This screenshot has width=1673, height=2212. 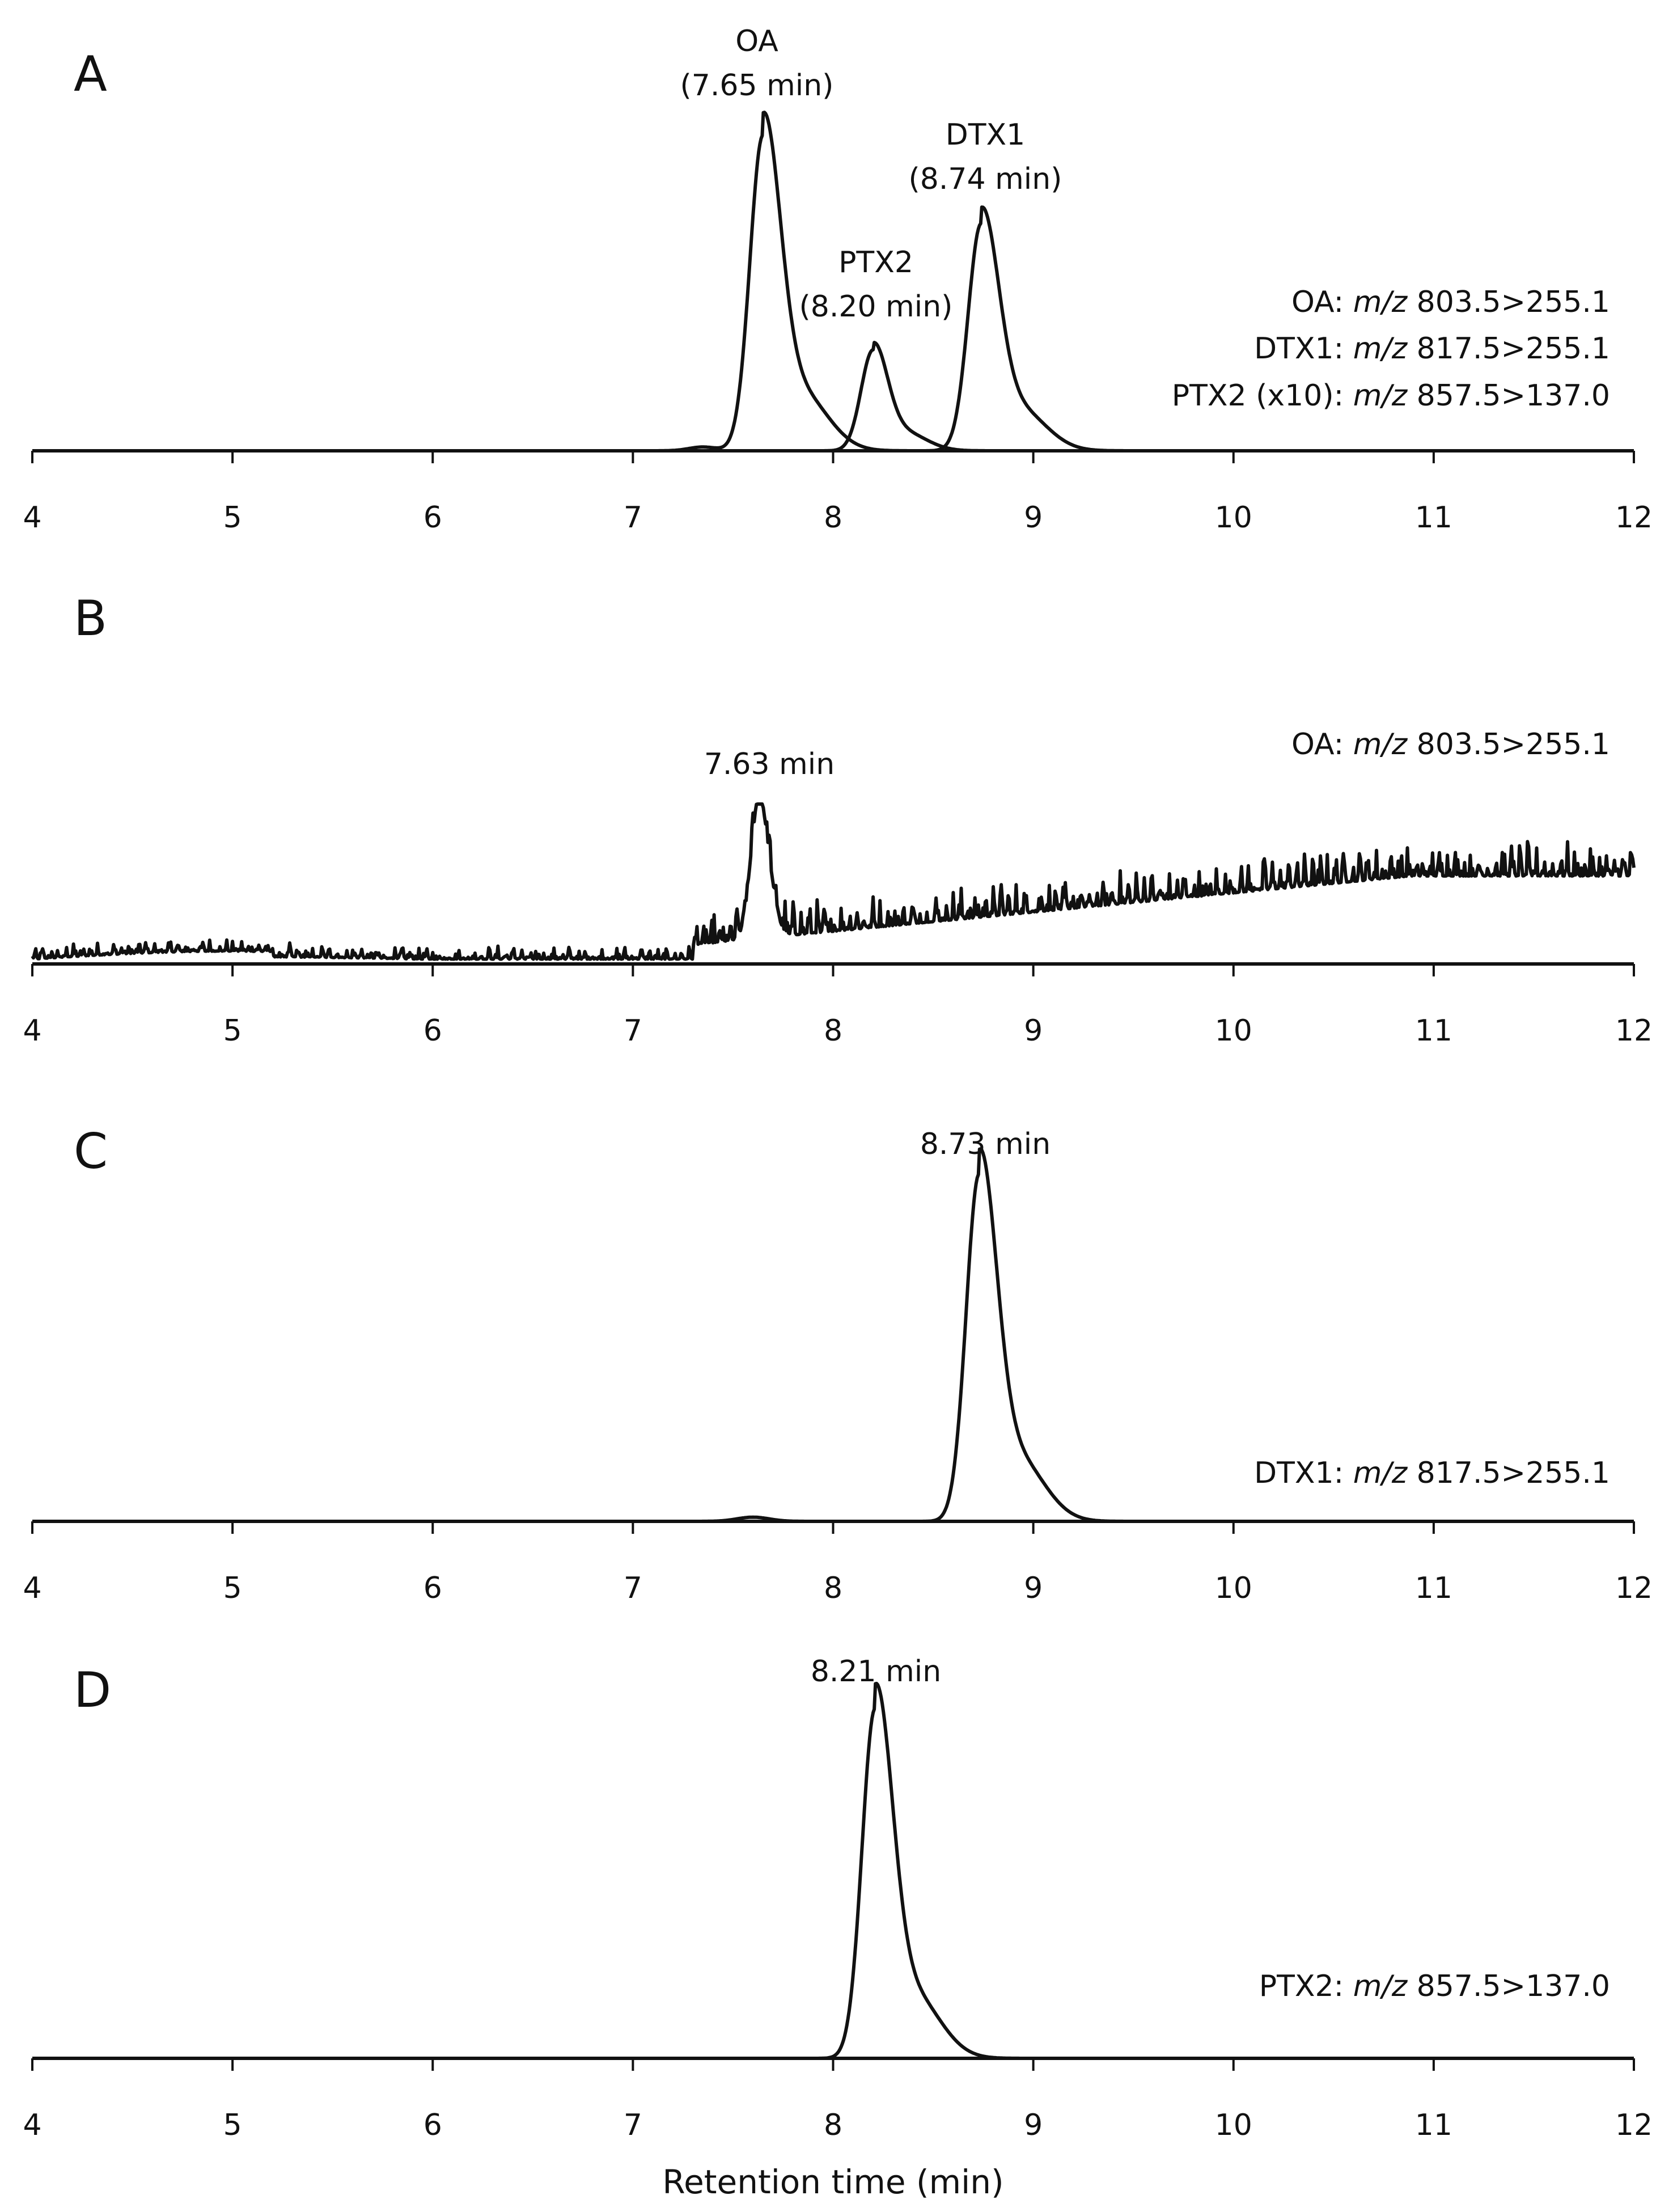 I want to click on panel-a-trace-dtx1, so click(x=833, y=328).